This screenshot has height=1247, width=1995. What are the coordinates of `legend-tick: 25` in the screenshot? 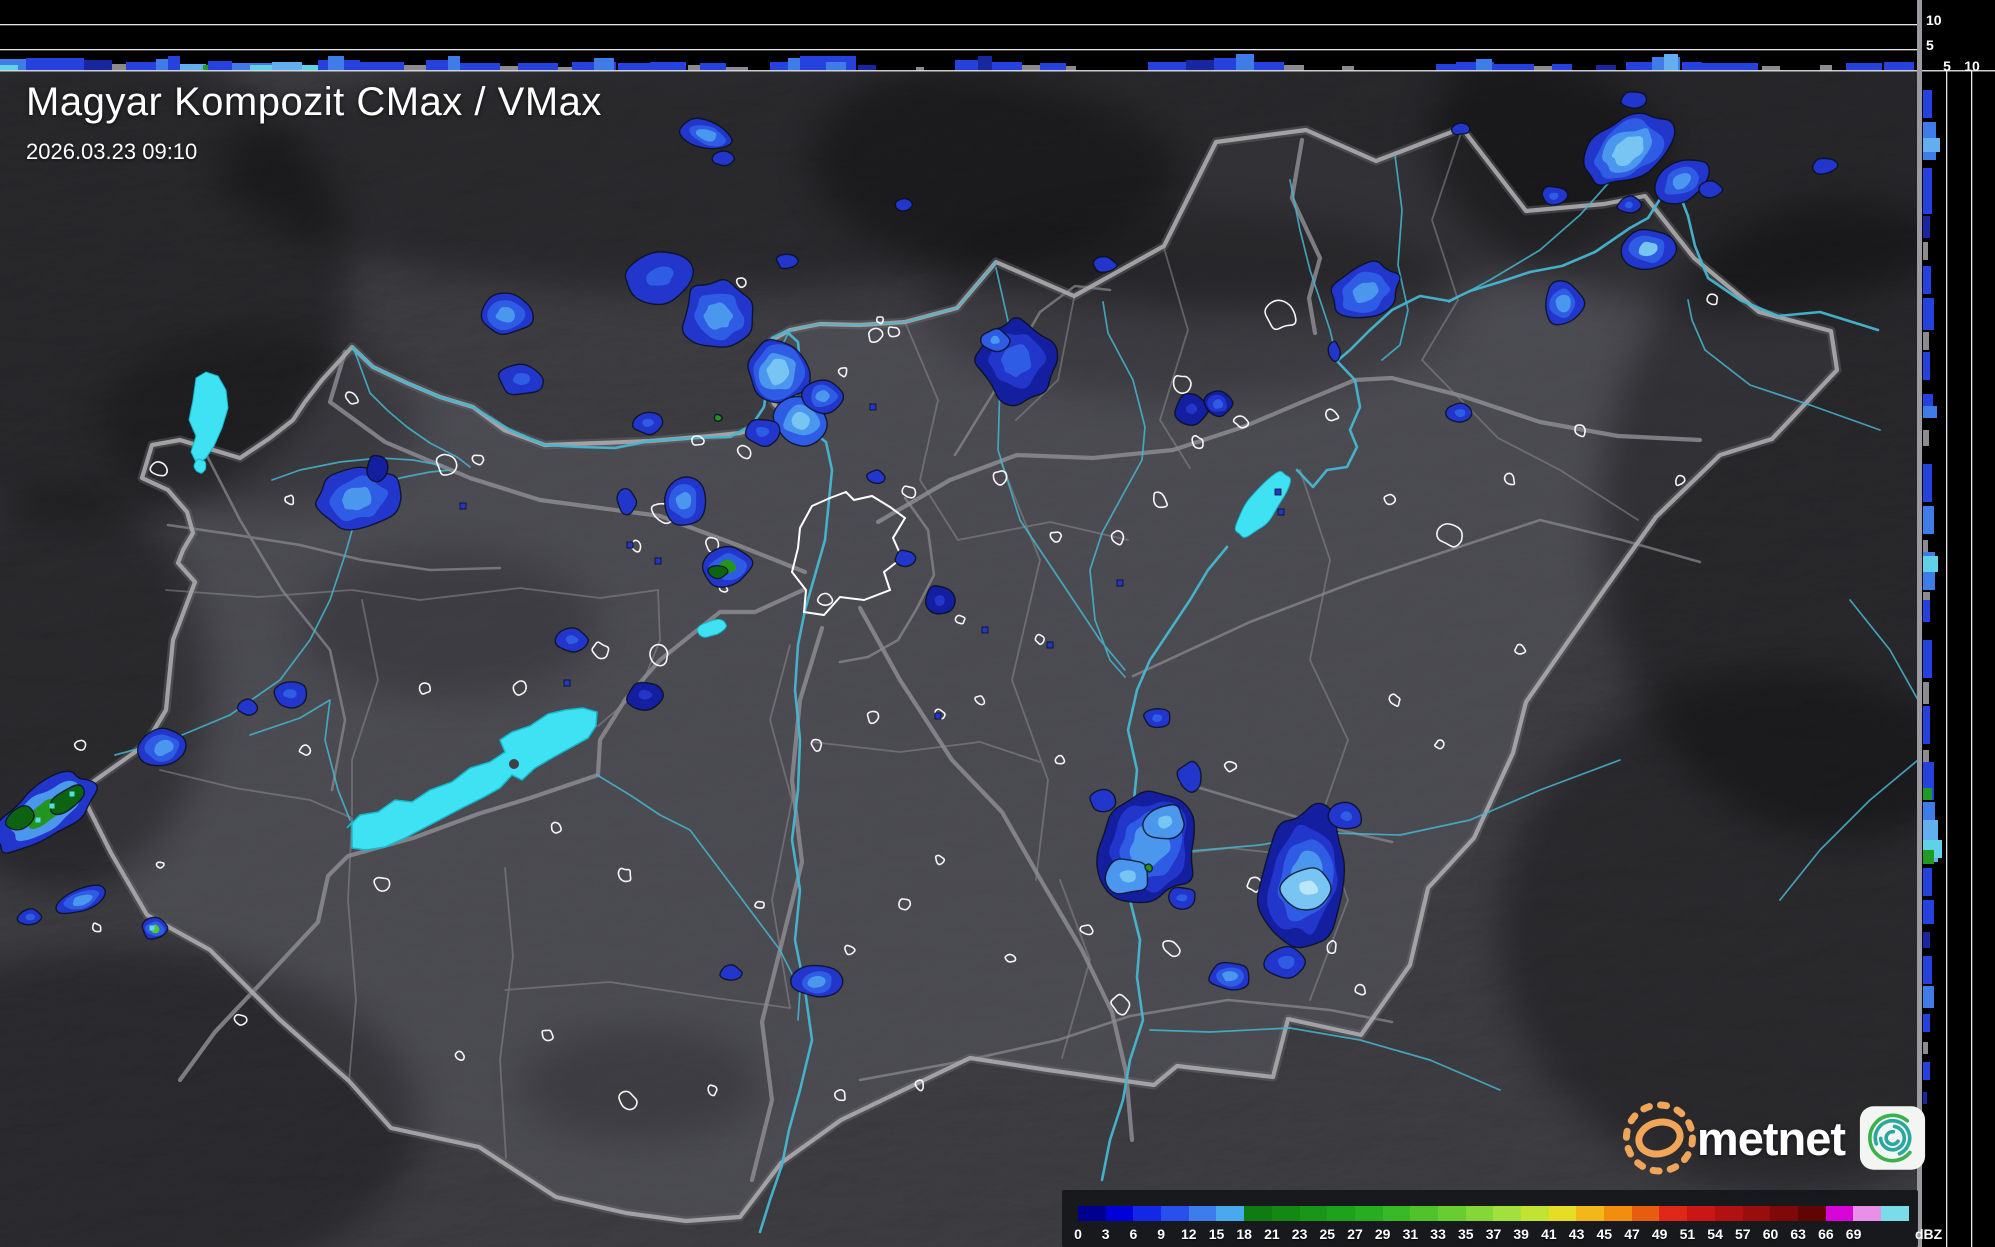 It's located at (1327, 1234).